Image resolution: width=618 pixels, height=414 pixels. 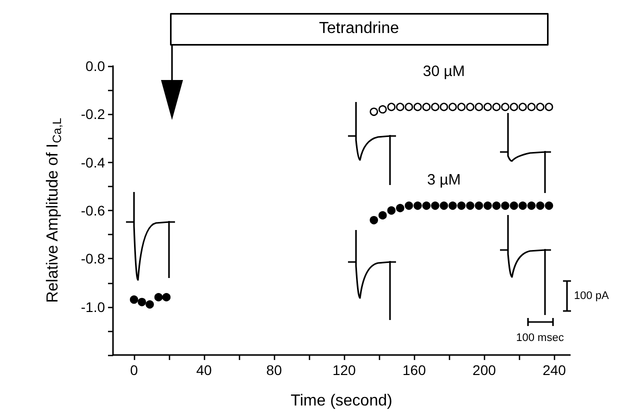 What do you see at coordinates (204, 370) in the screenshot?
I see `x-tick-label: 40` at bounding box center [204, 370].